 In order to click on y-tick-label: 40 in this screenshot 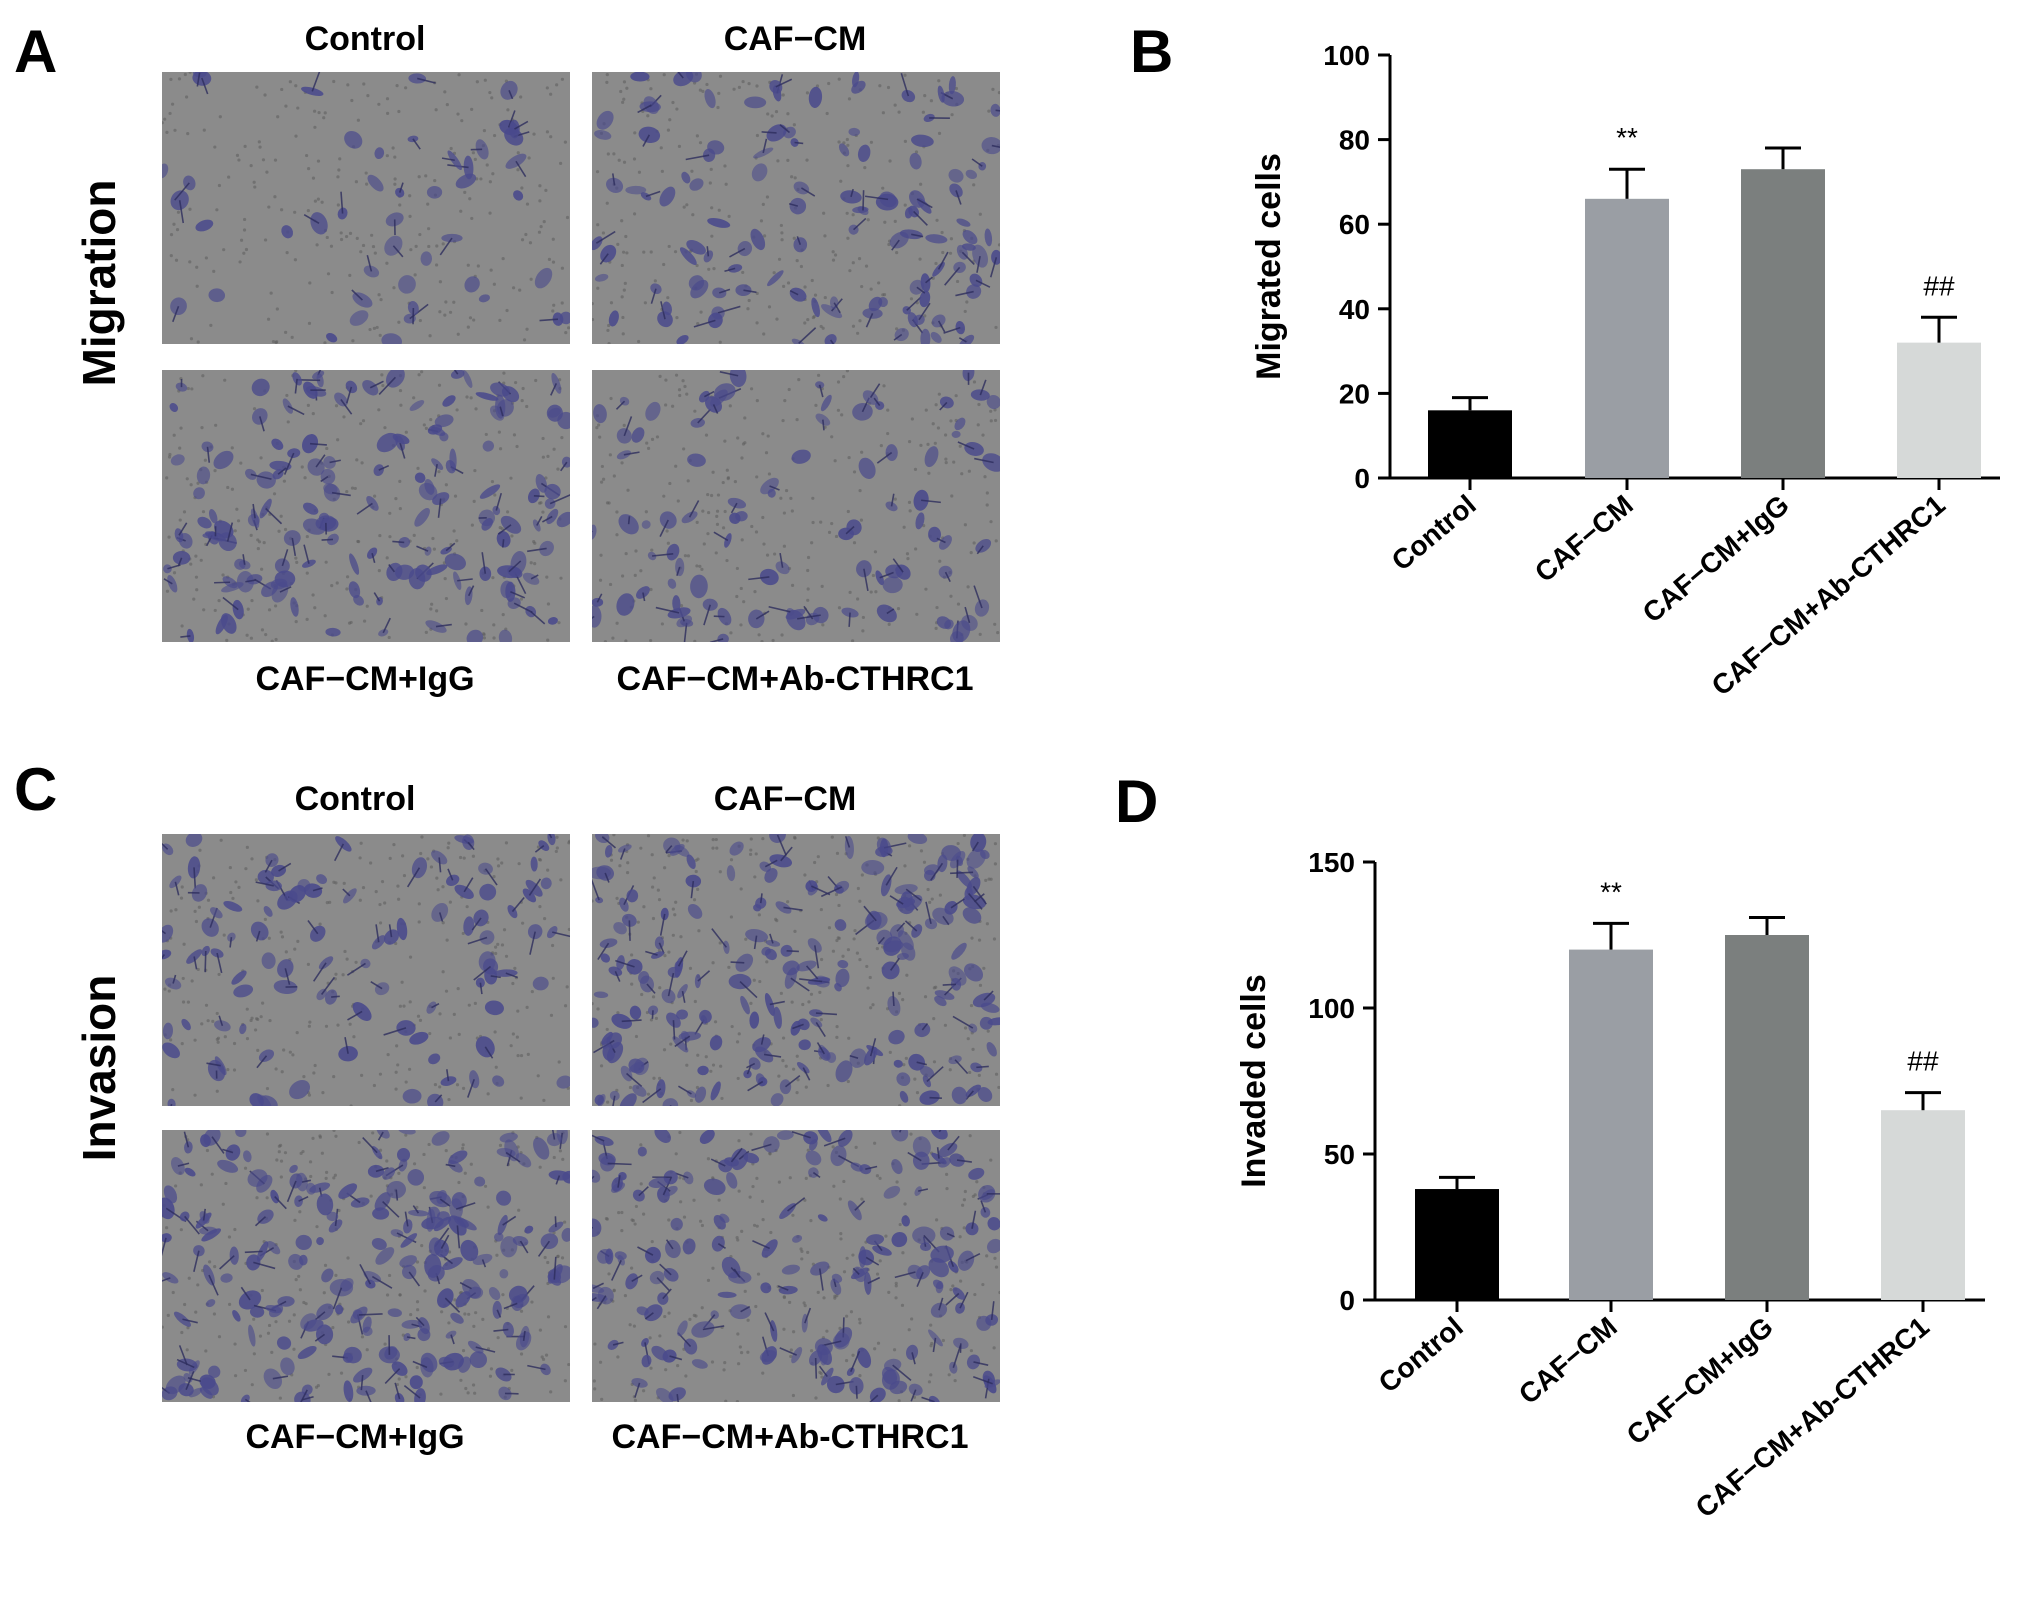, I will do `click(1354, 309)`.